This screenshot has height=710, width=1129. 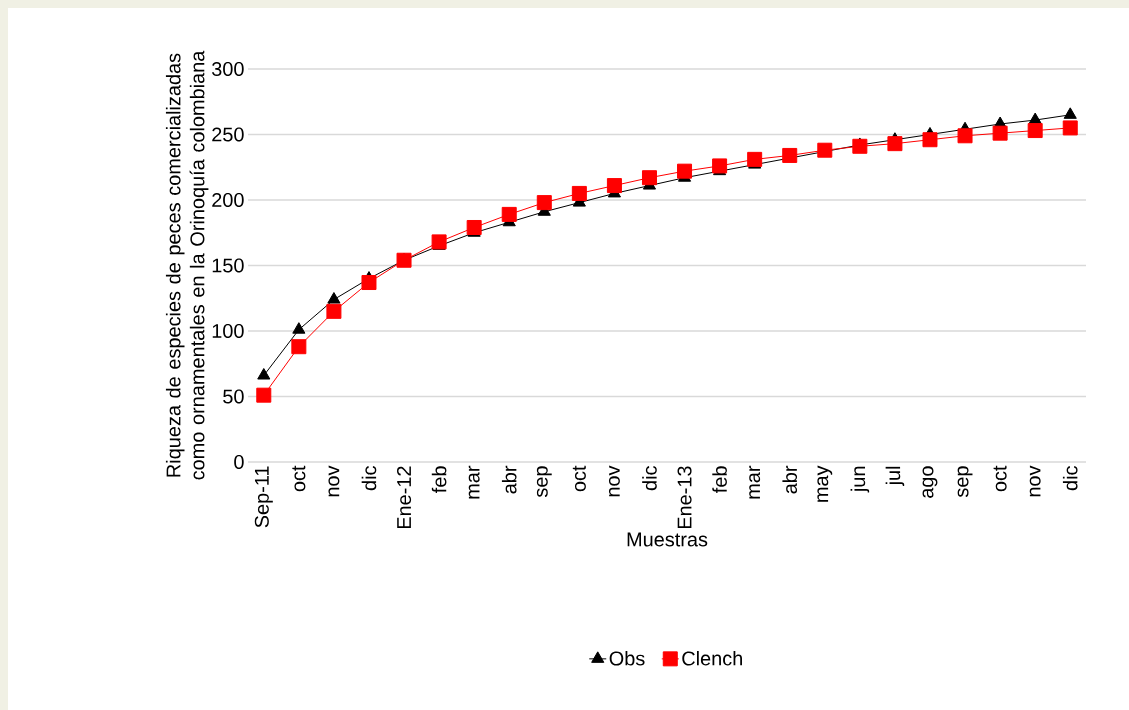 What do you see at coordinates (263, 497) in the screenshot?
I see `x-tick-label: Sep-11` at bounding box center [263, 497].